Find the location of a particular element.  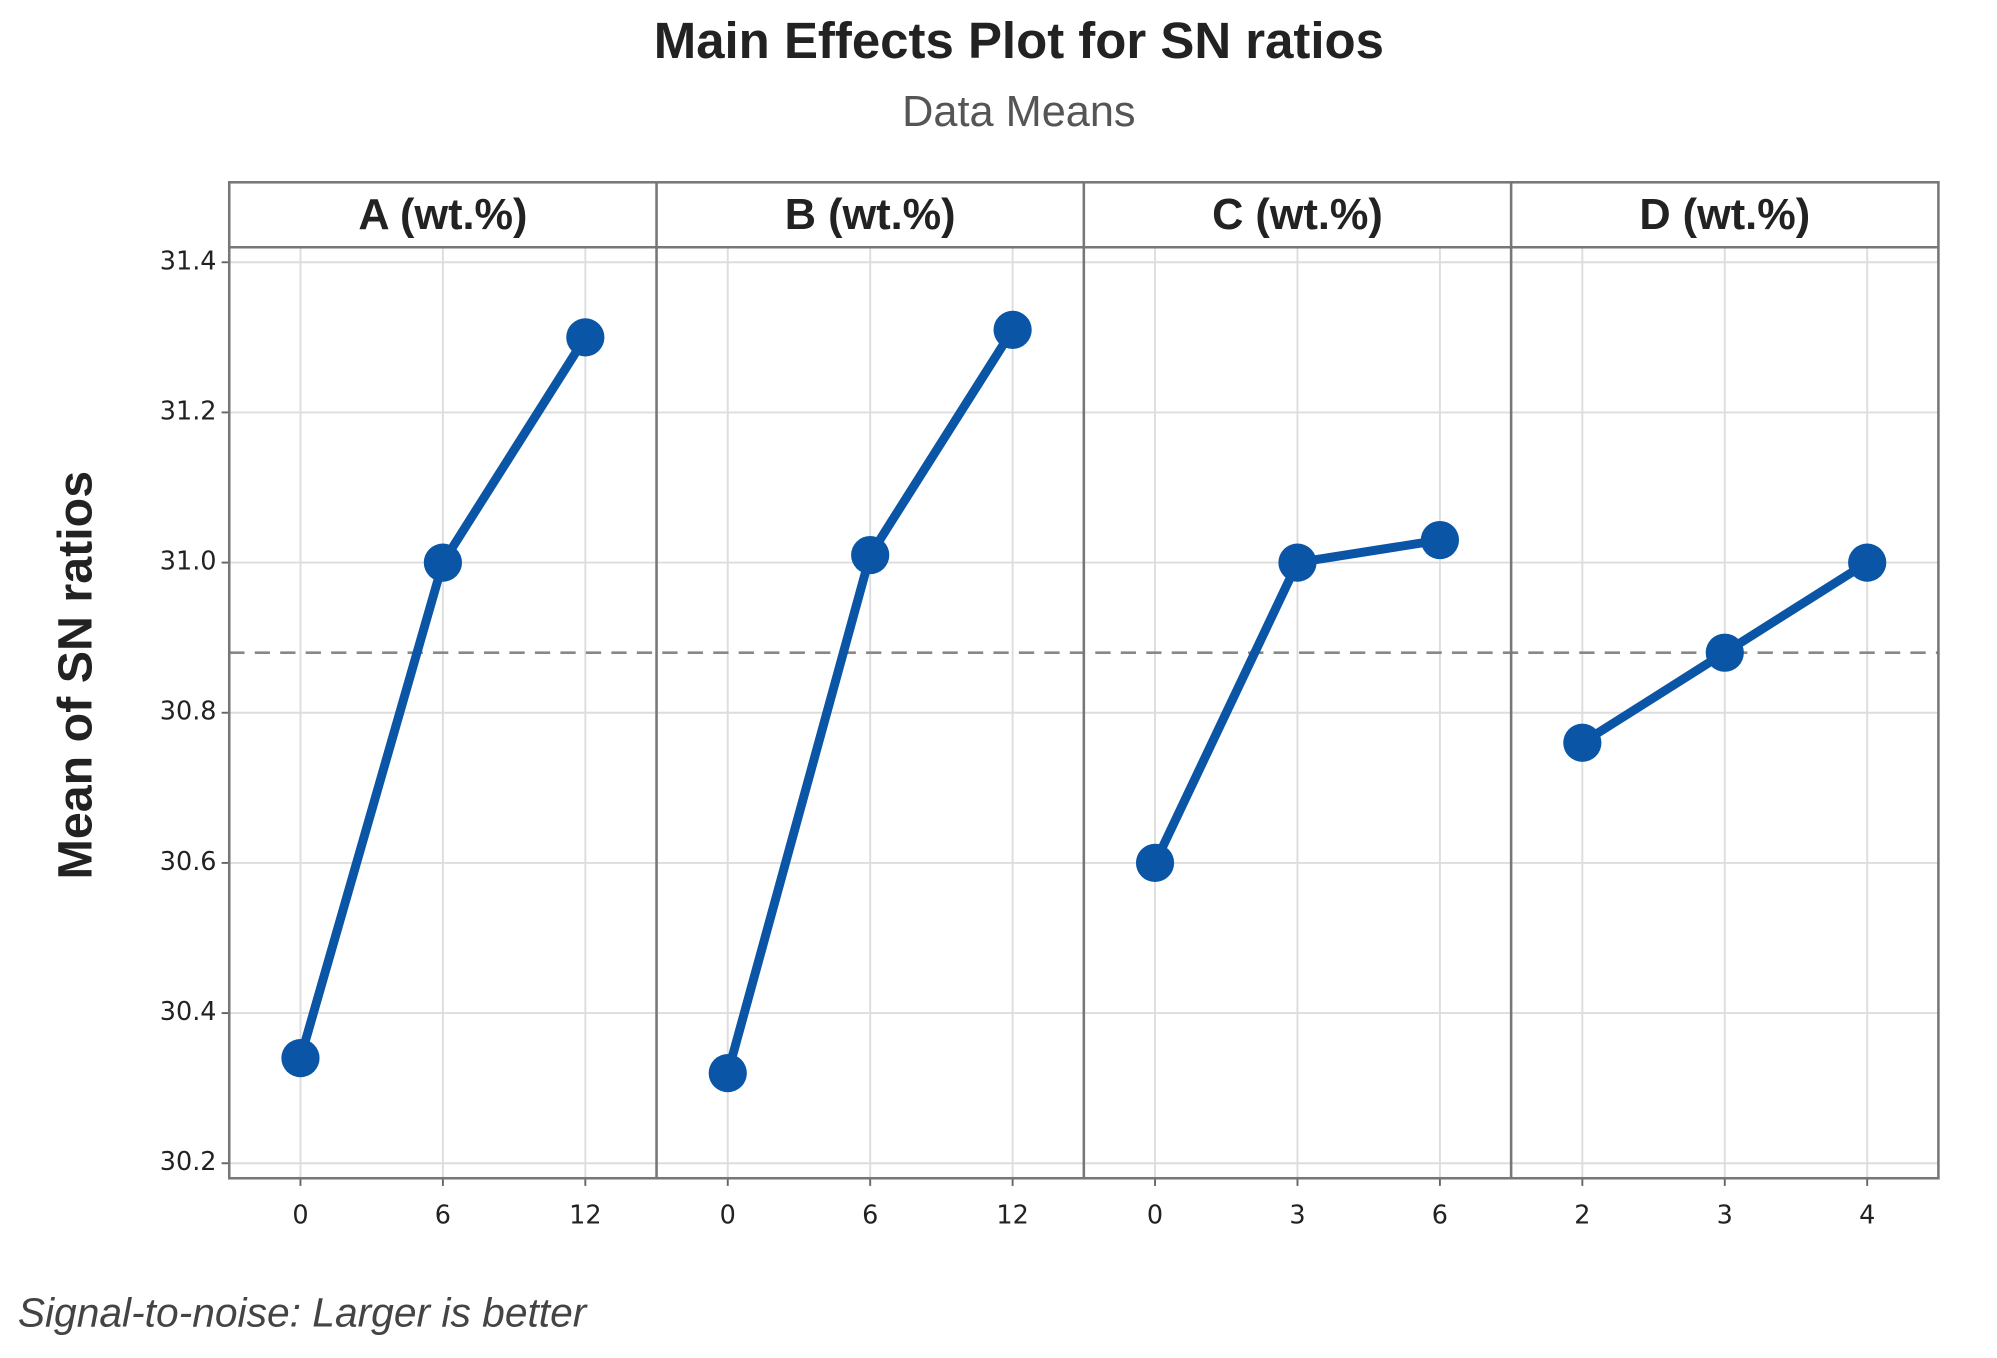

y-axis-label: Mean of SN ratios is located at coordinates (76, 675).